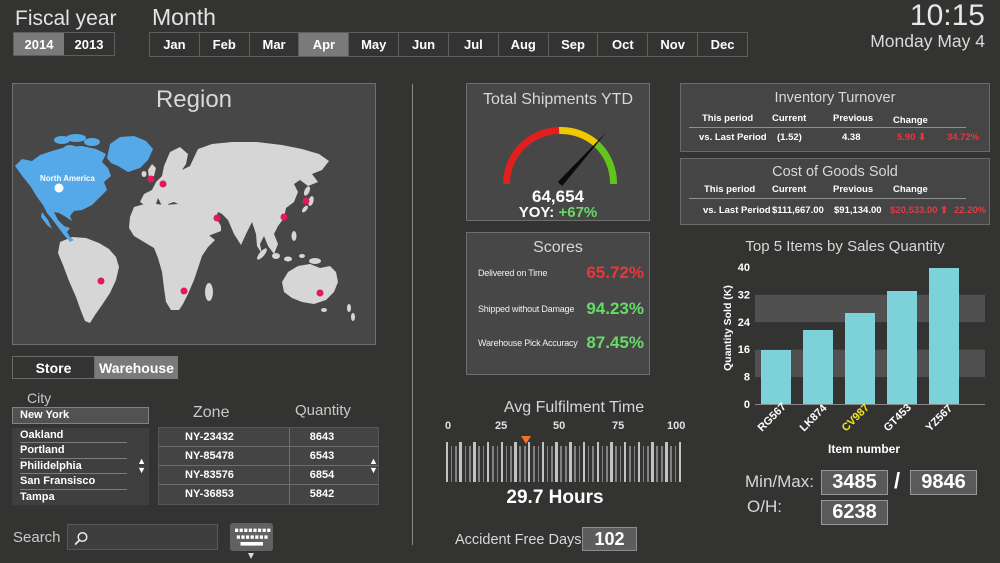  Describe the element at coordinates (814, 418) in the screenshot. I see `svg-text: LK874` at that location.